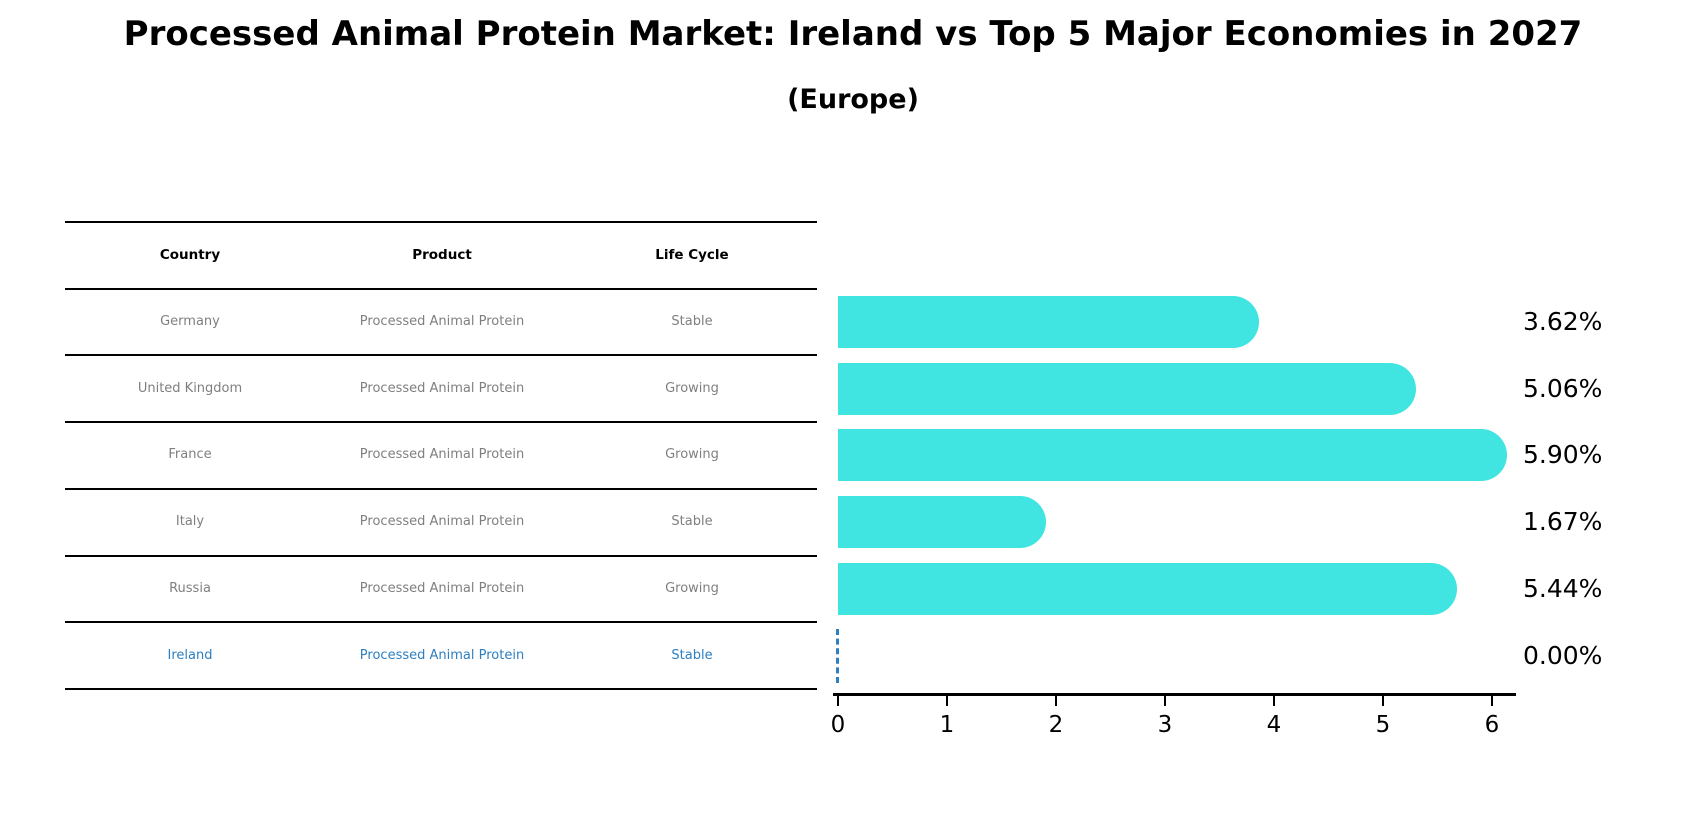 The width and height of the screenshot is (1706, 823). What do you see at coordinates (1563, 388) in the screenshot?
I see `value-label: 5.06%` at bounding box center [1563, 388].